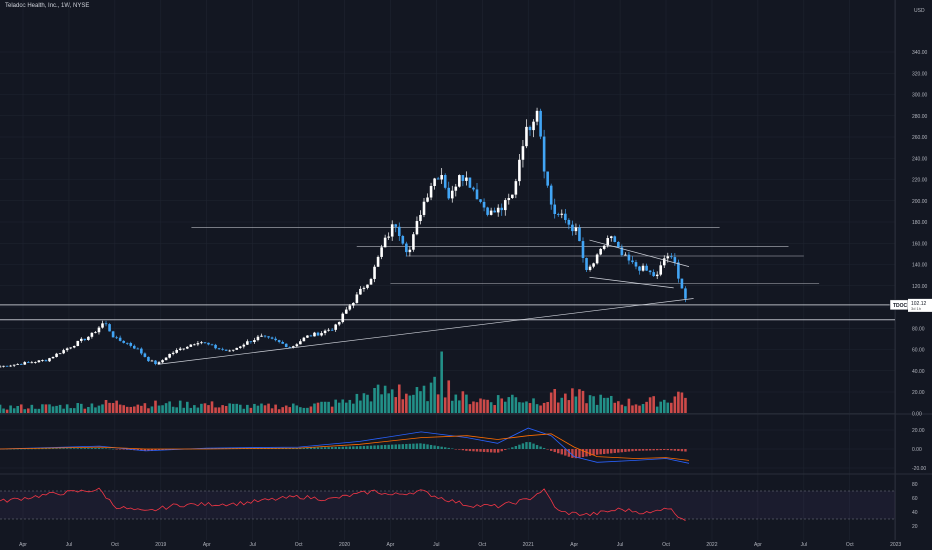  Describe the element at coordinates (850, 545) in the screenshot. I see `time-label-18: Oct` at that location.